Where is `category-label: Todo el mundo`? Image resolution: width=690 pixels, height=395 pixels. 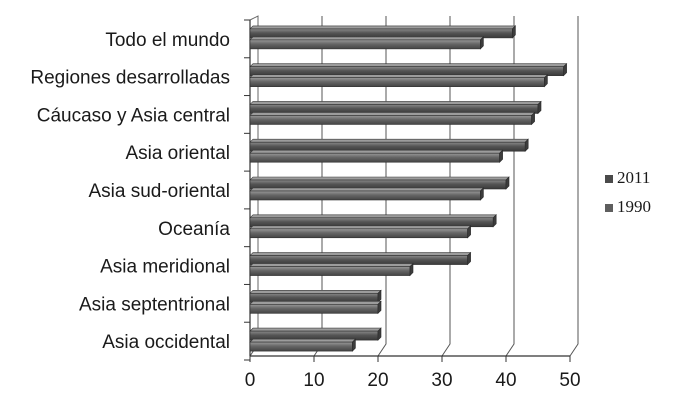
category-label: Todo el mundo is located at coordinates (167, 40).